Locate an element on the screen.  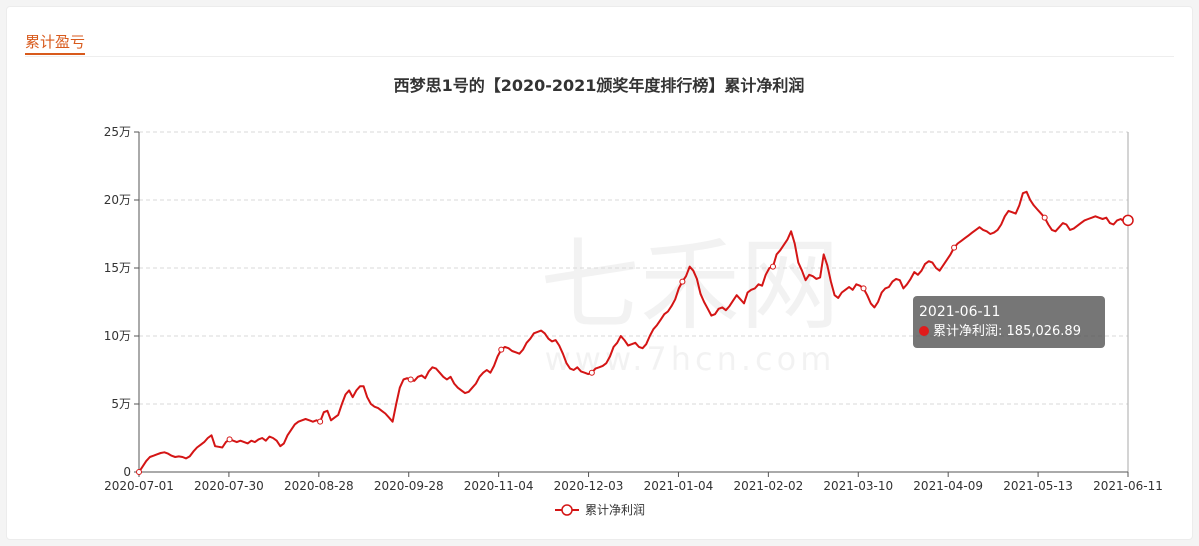
x-tick-label: 2021-01-04 is located at coordinates (679, 486).